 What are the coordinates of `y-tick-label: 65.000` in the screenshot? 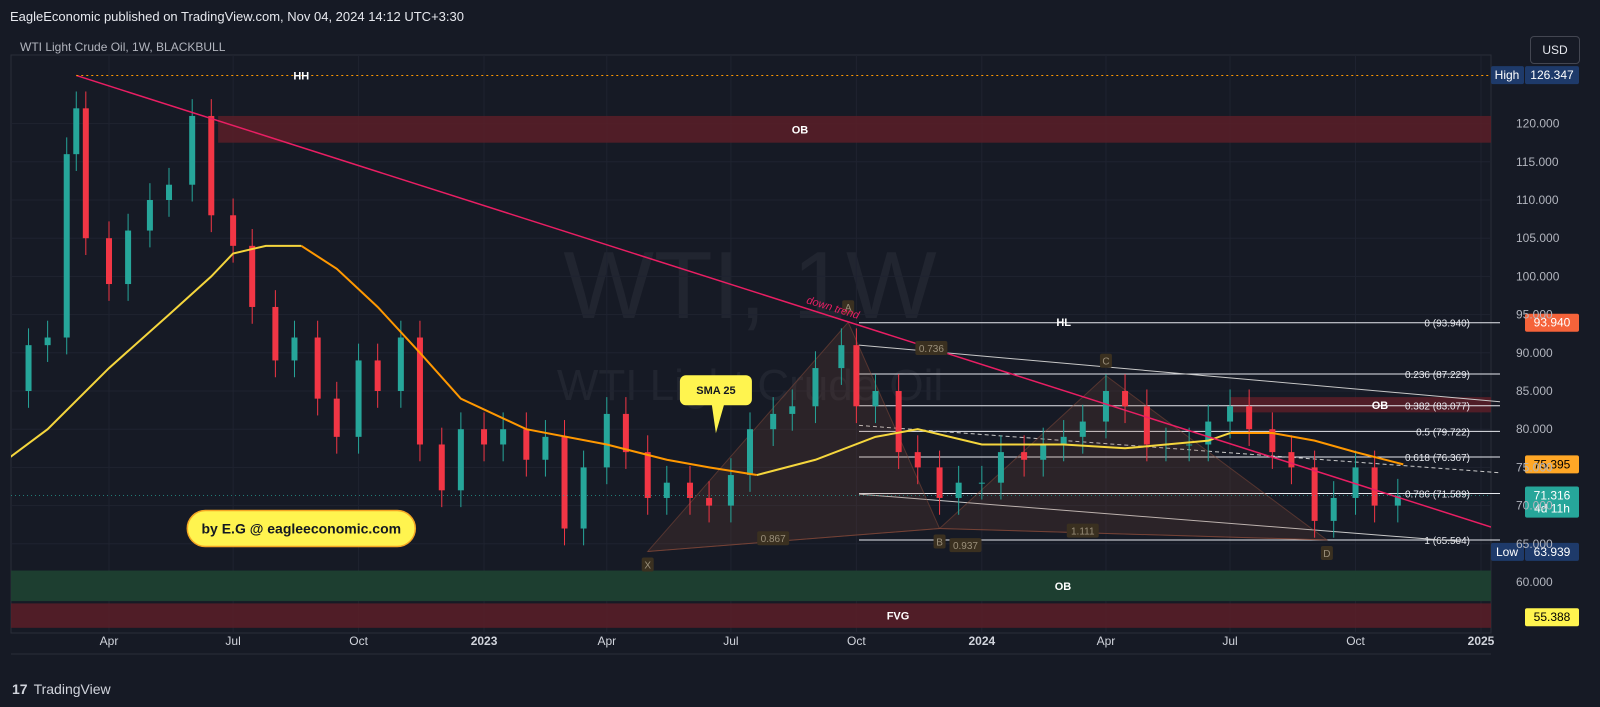 It's located at (1534, 544).